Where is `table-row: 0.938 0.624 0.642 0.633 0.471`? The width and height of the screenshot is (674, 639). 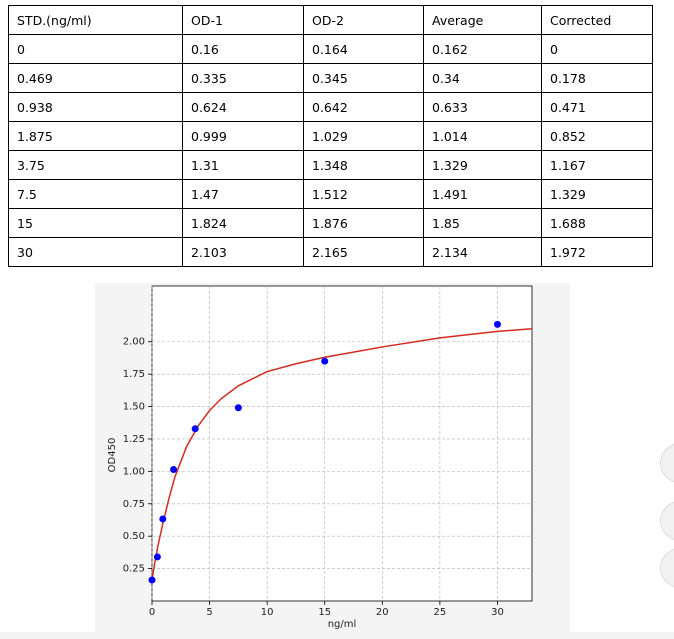 table-row: 0.938 0.624 0.642 0.633 0.471 is located at coordinates (330, 107).